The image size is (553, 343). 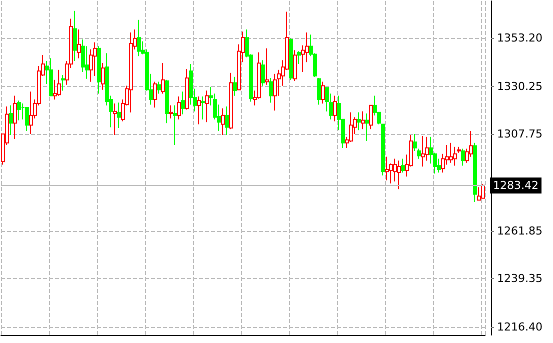 I want to click on y-tick-label: 1261.85, so click(x=519, y=231).